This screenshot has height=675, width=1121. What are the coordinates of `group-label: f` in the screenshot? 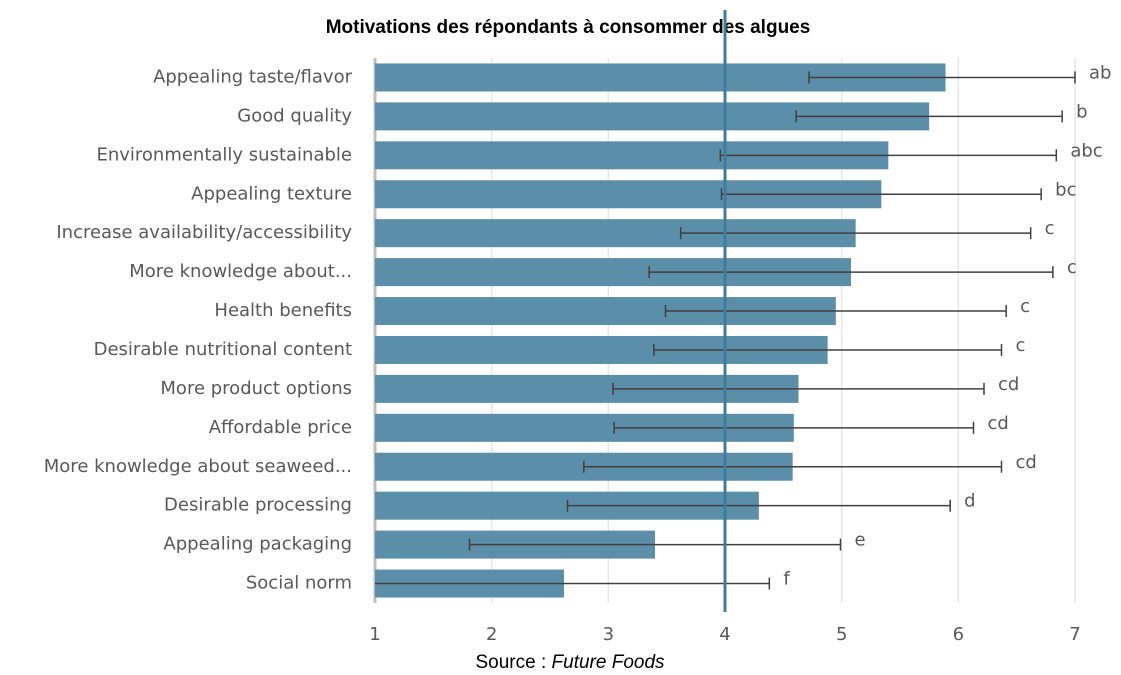 It's located at (786, 579).